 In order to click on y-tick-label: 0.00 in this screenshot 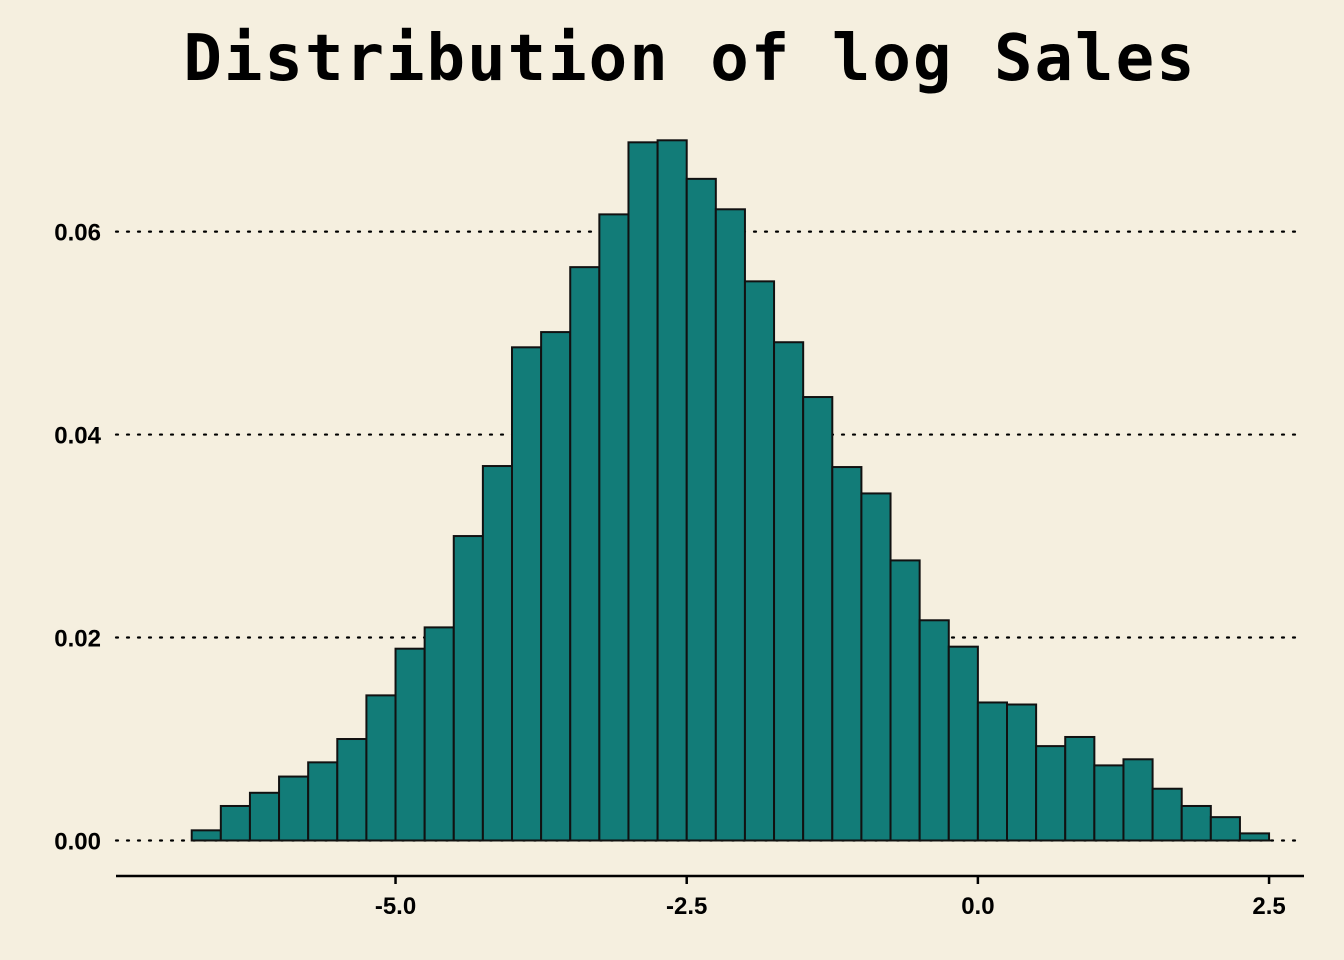, I will do `click(77, 841)`.